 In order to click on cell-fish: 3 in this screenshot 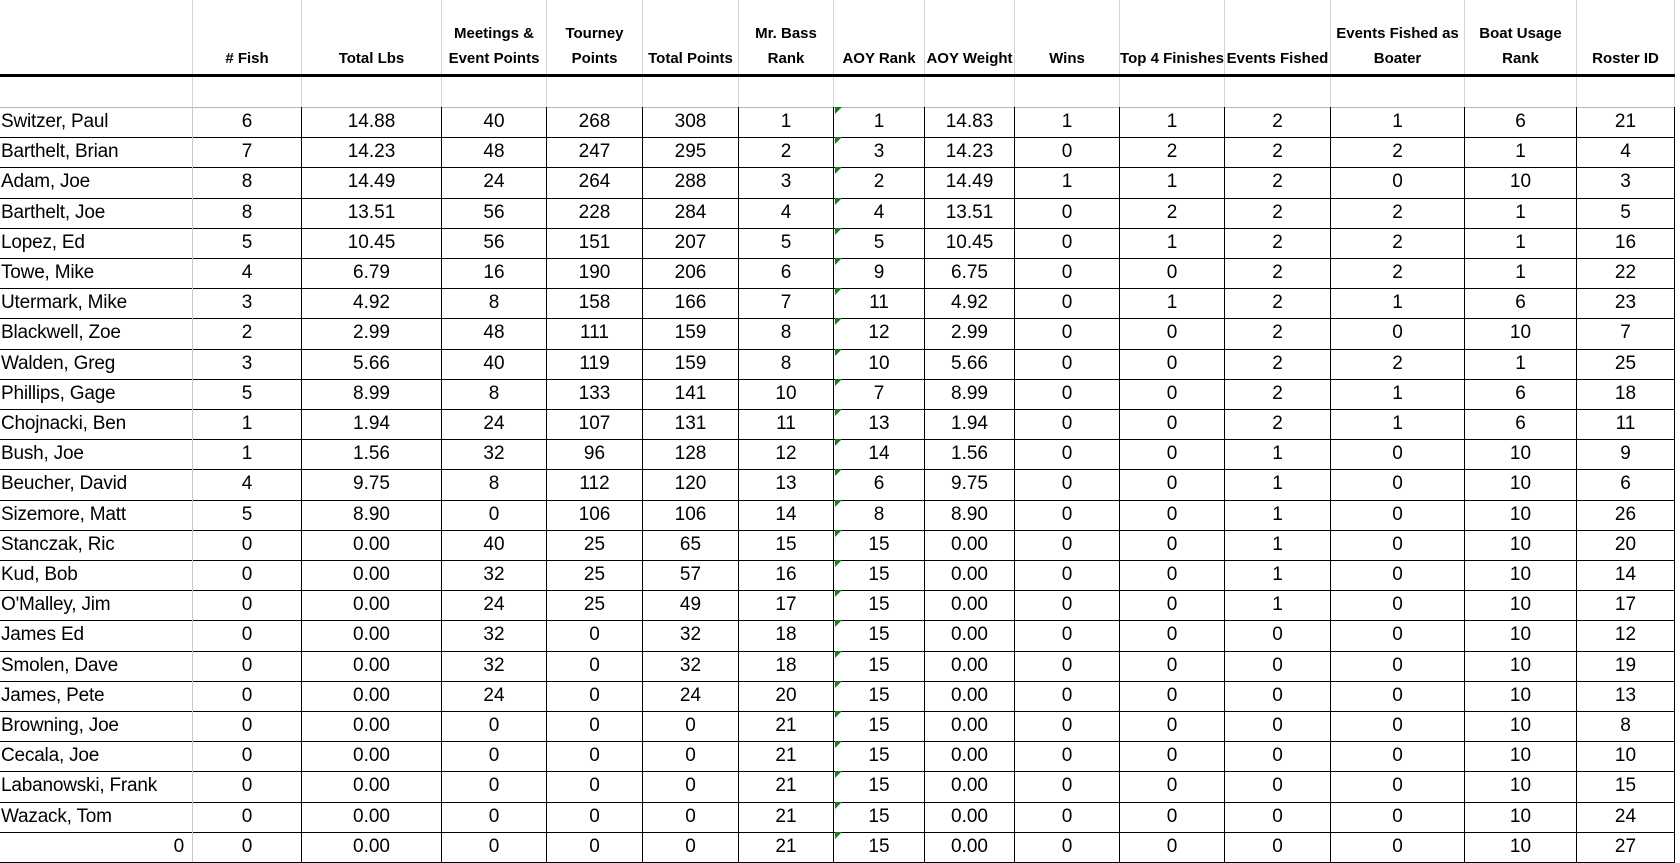, I will do `click(247, 363)`.